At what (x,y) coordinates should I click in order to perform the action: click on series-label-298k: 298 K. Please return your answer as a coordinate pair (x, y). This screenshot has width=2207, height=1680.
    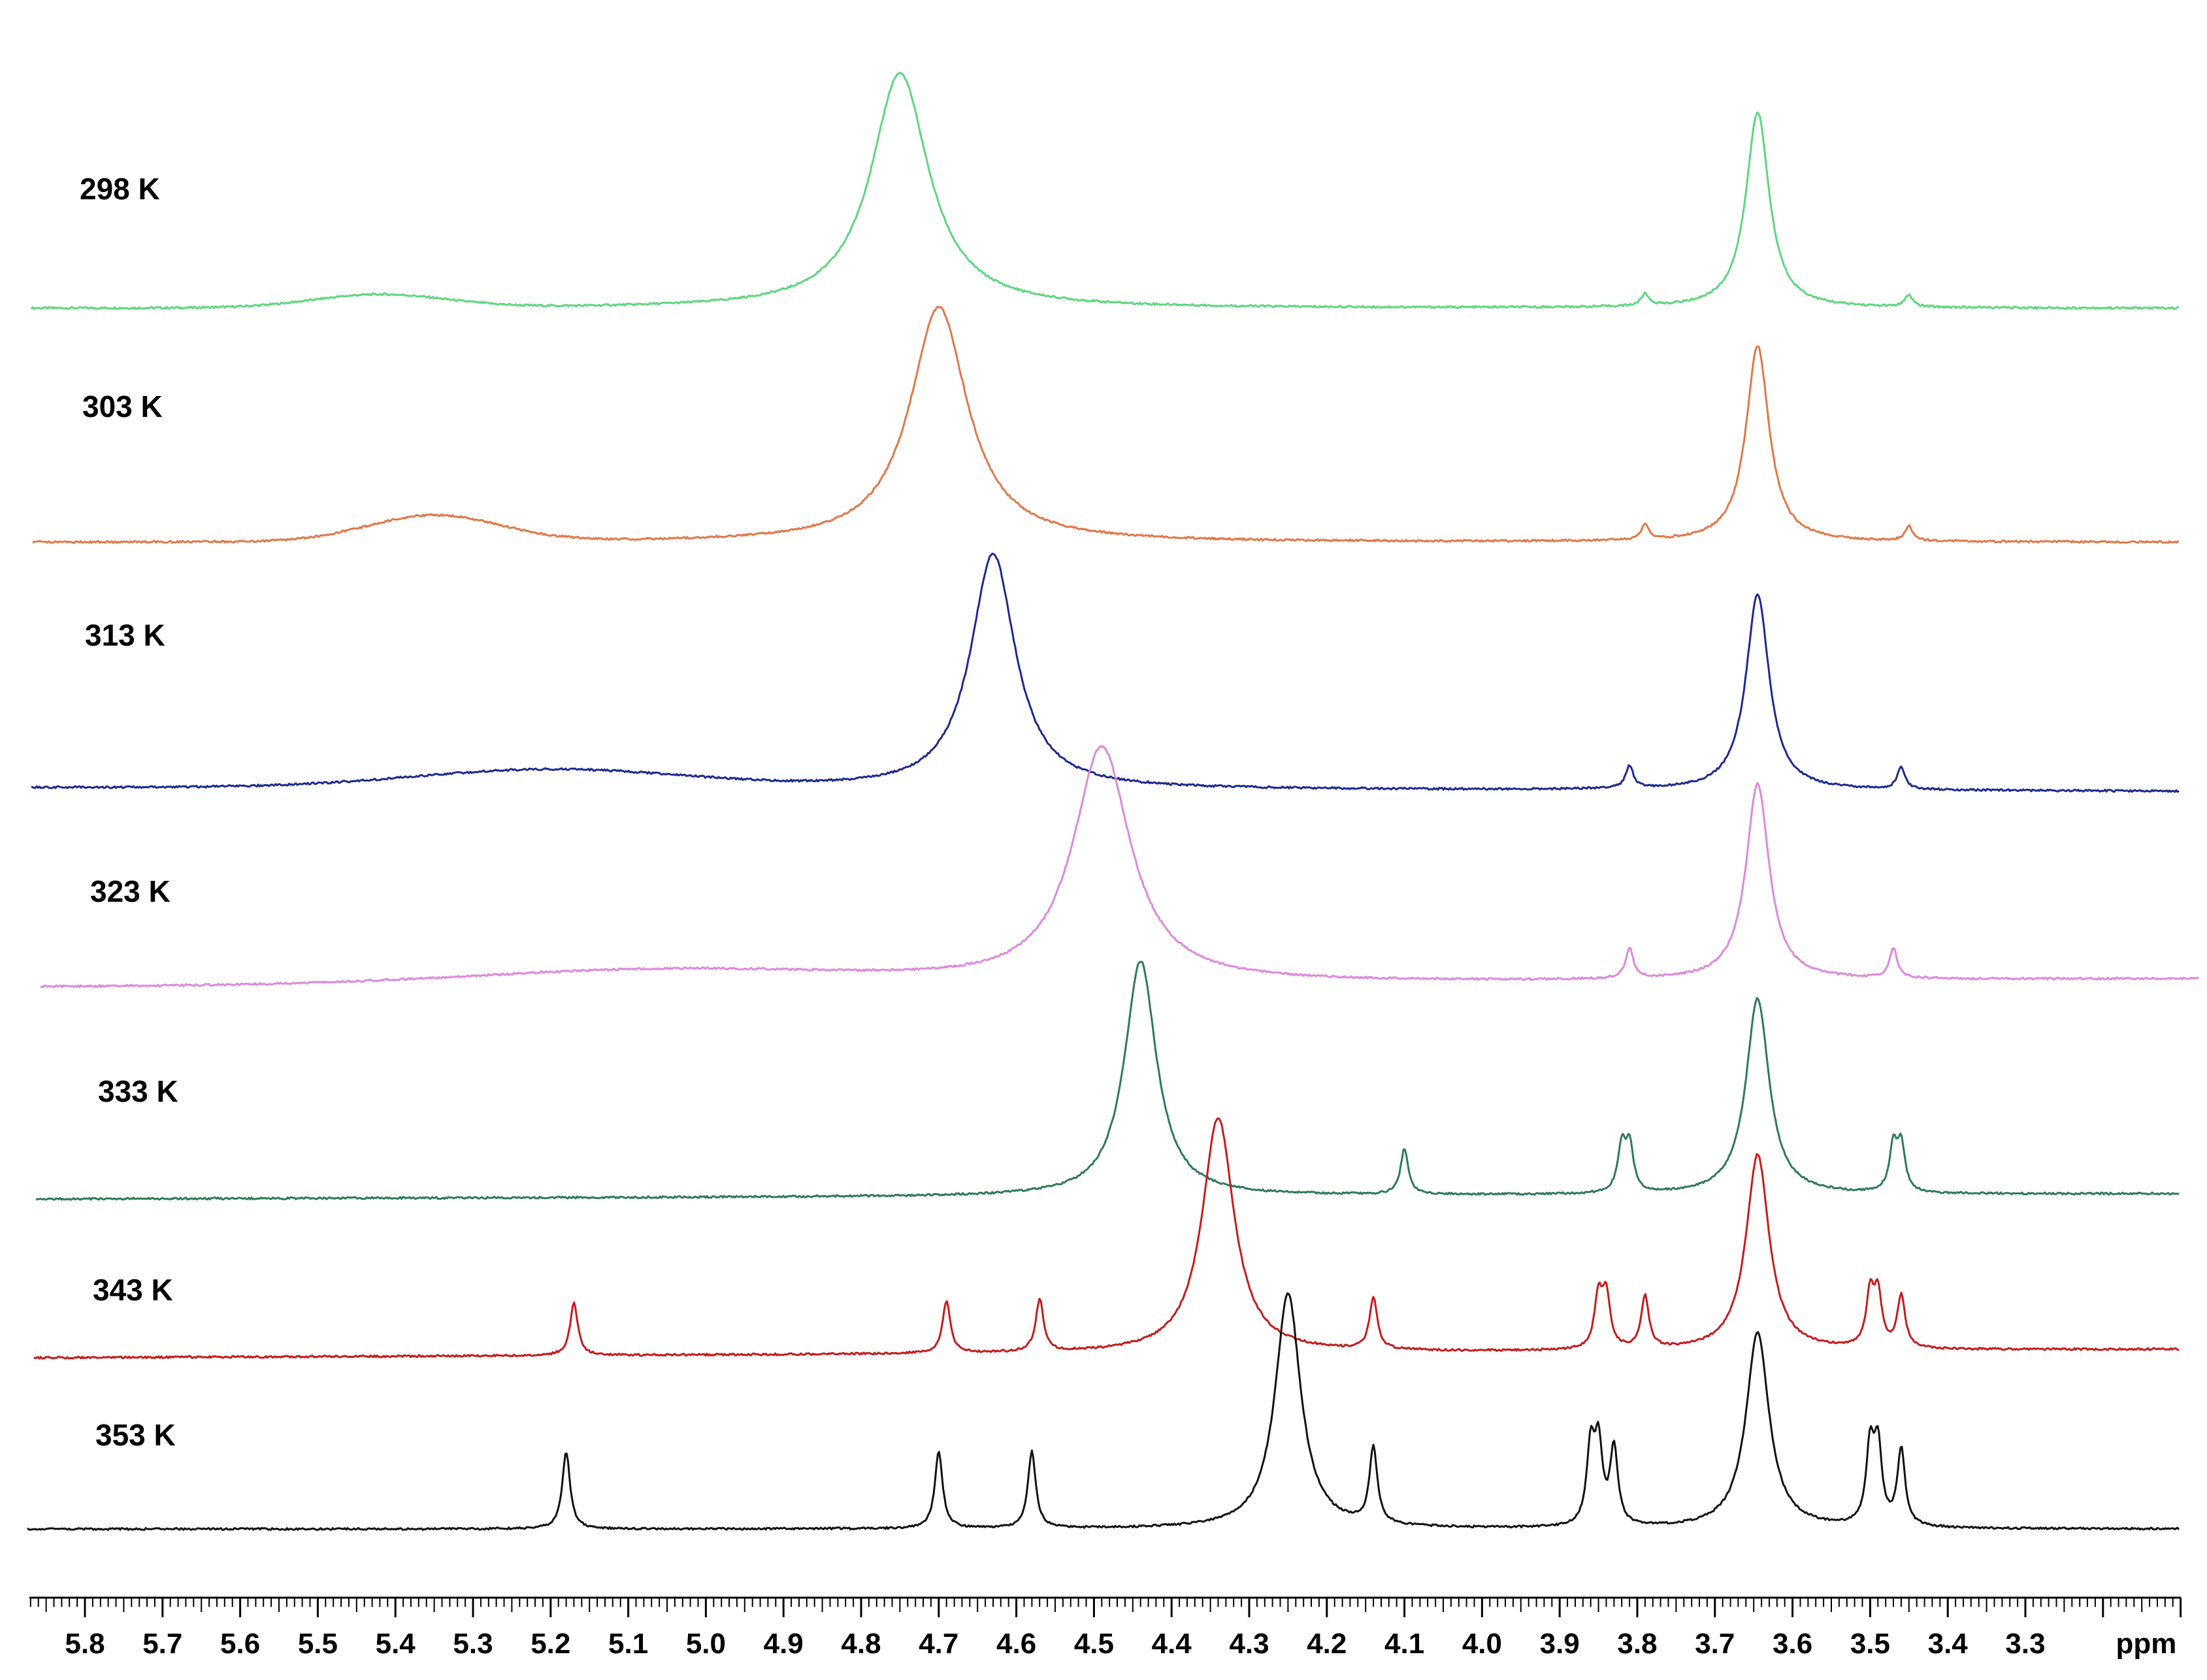
    Looking at the image, I should click on (120, 189).